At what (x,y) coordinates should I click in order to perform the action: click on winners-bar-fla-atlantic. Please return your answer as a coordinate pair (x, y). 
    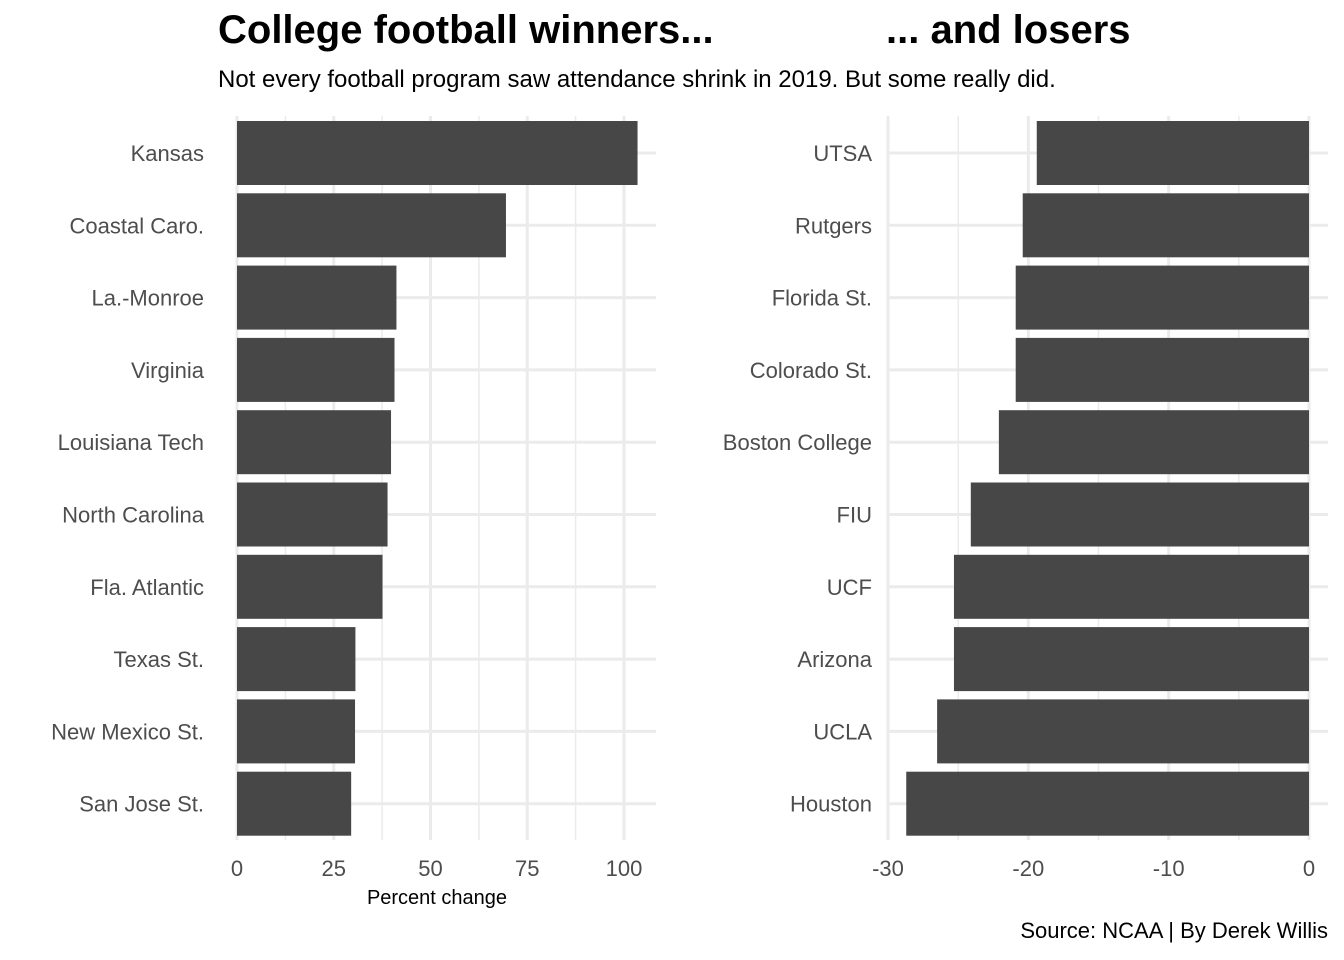
    Looking at the image, I should click on (310, 586).